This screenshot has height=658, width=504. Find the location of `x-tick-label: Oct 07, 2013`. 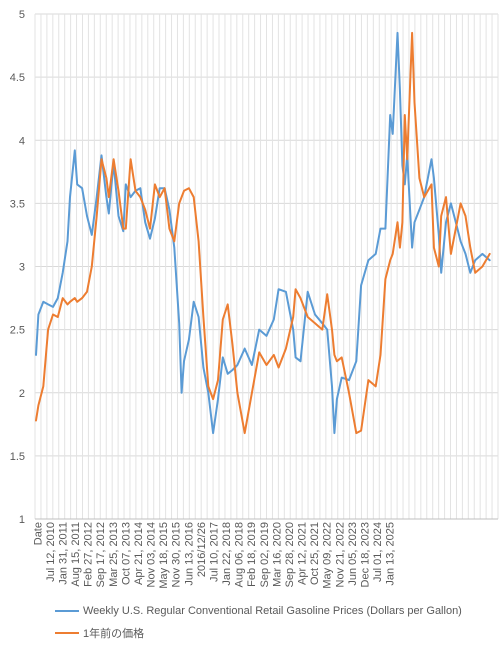

x-tick-label: Oct 07, 2013 is located at coordinates (126, 553).